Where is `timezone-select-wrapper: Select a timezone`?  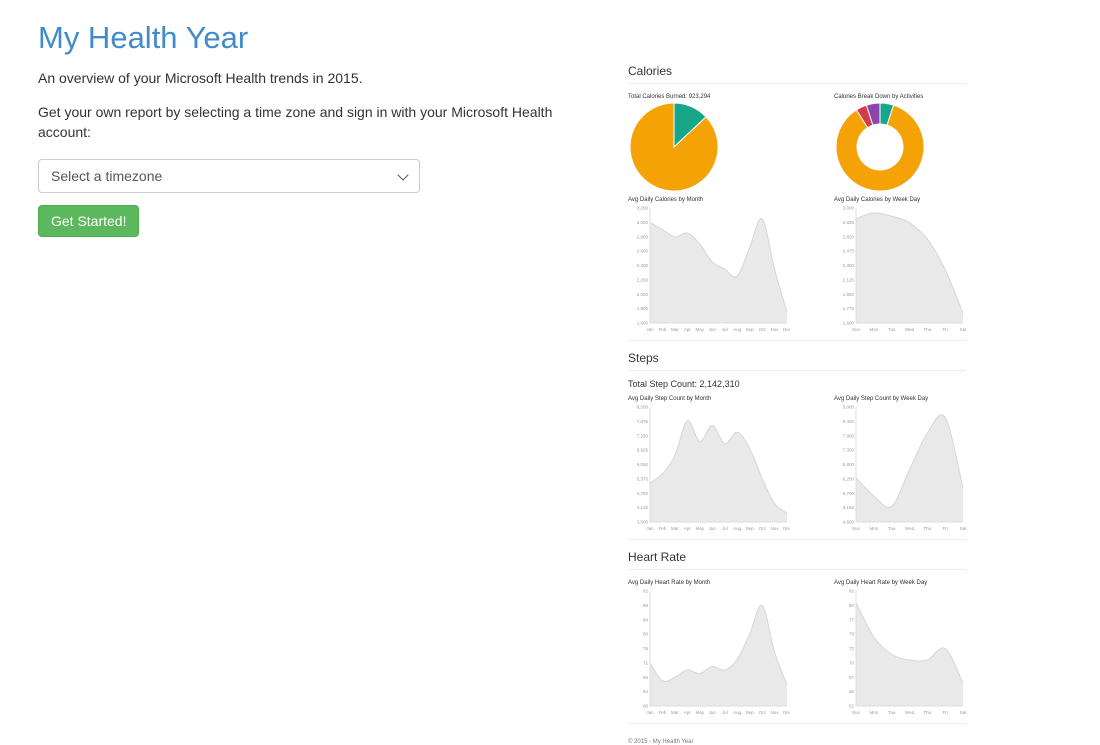 timezone-select-wrapper: Select a timezone is located at coordinates (229, 175).